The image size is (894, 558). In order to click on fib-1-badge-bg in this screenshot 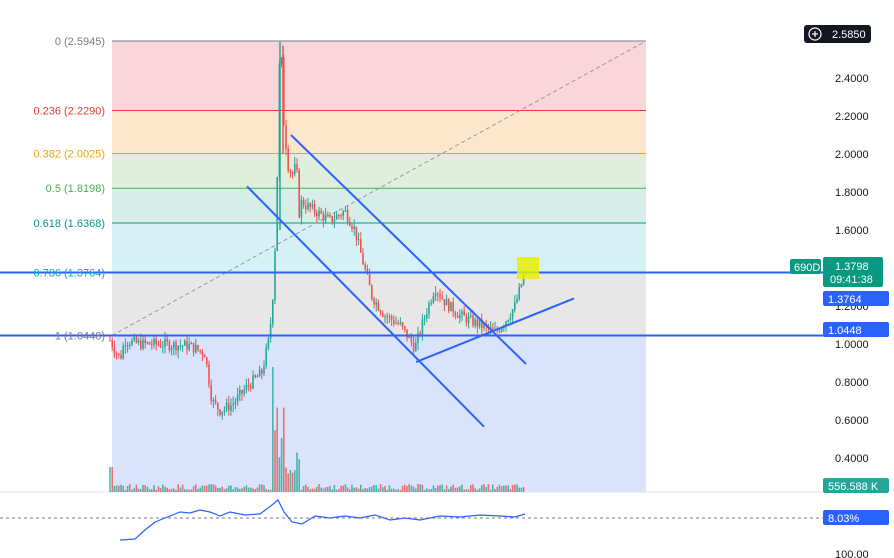, I will do `click(856, 329)`.